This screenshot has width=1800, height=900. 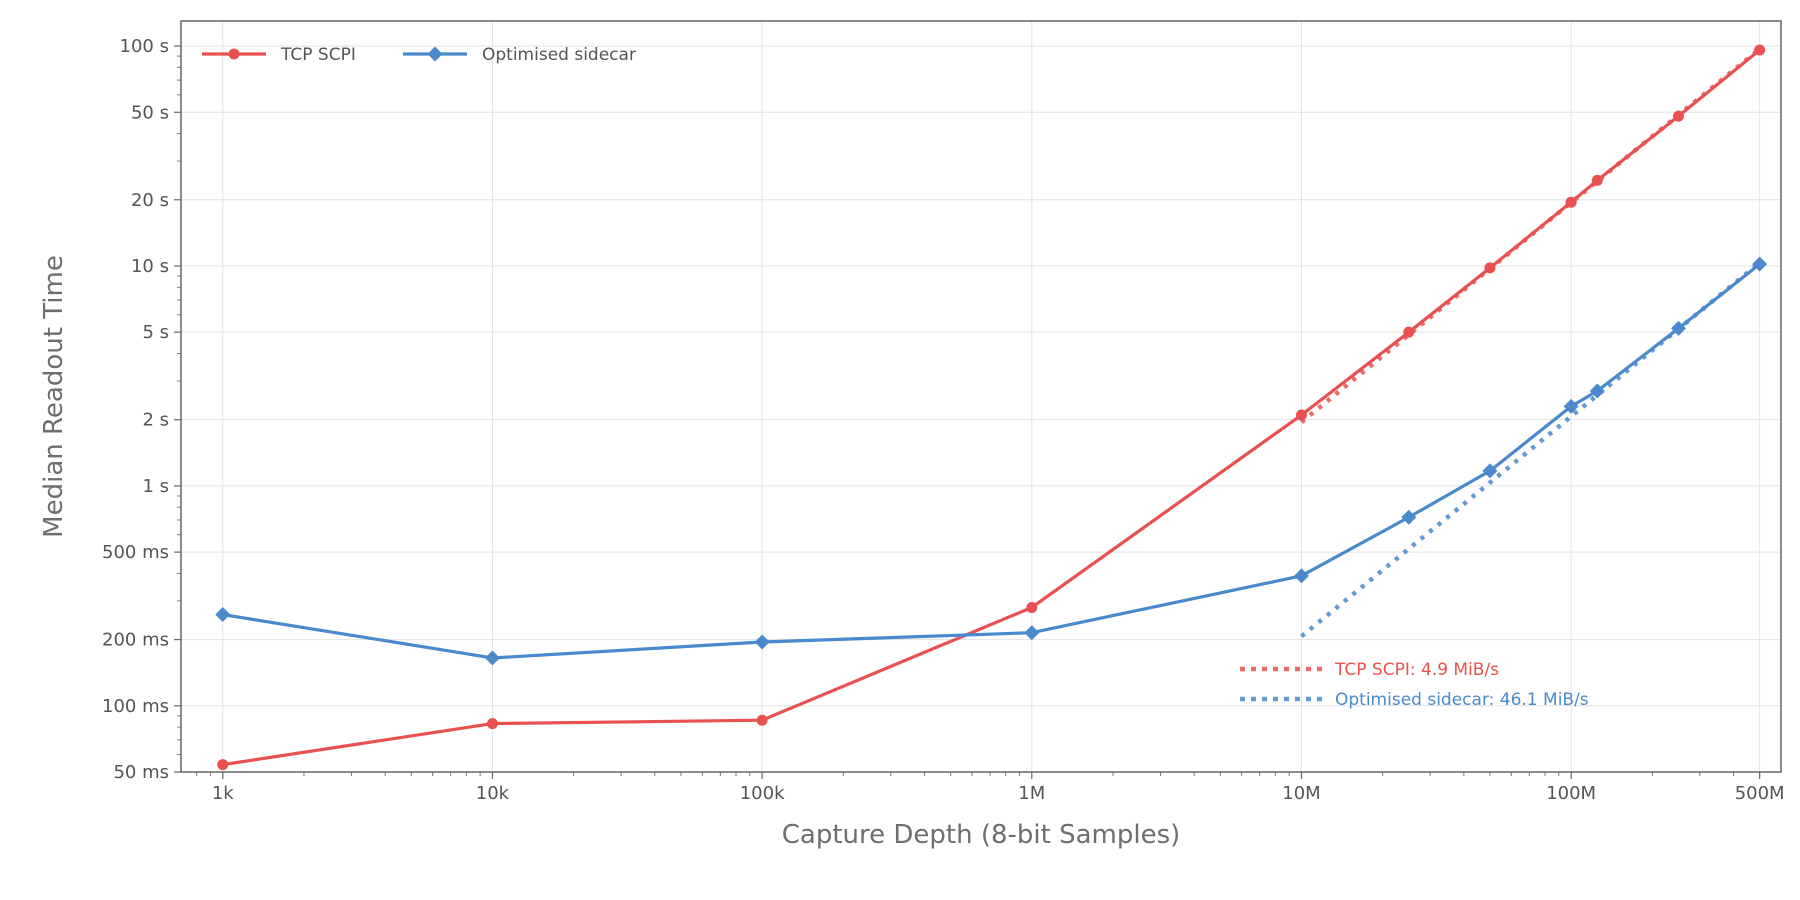 I want to click on y-tick-label: 100 ms, so click(x=135, y=706).